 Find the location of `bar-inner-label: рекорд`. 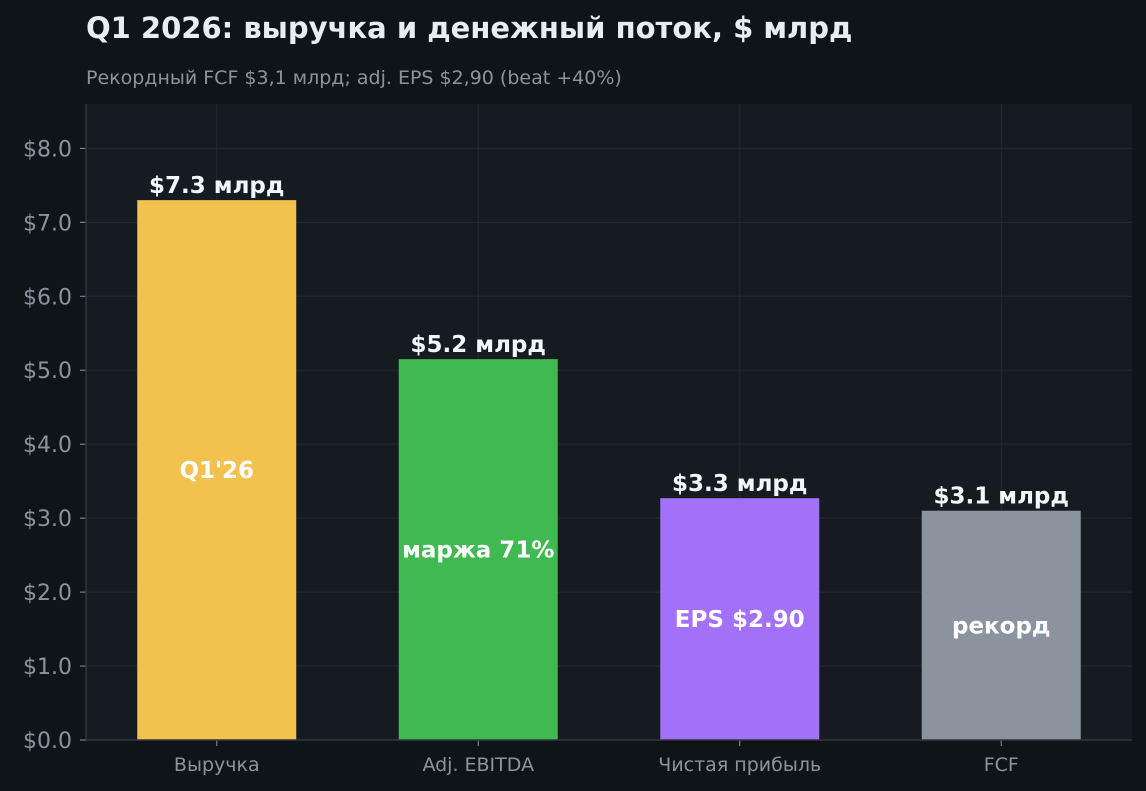

bar-inner-label: рекорд is located at coordinates (1001, 626).